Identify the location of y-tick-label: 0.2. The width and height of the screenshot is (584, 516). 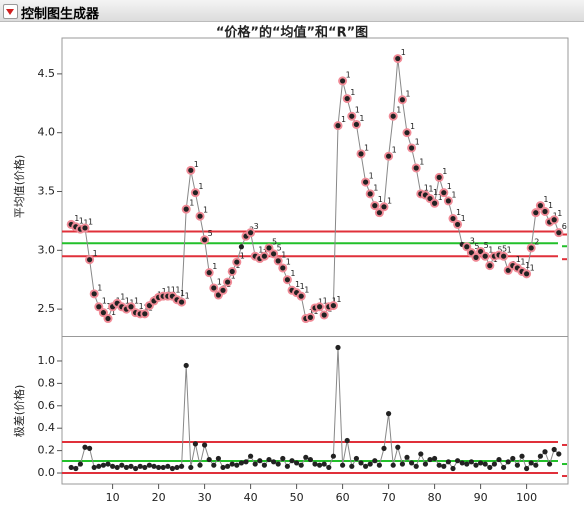
(47, 450).